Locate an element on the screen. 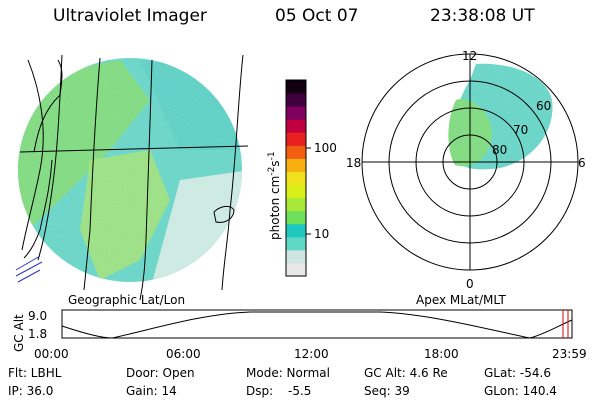  gc-alt-value: GC Alt: 4.6 Re is located at coordinates (406, 373).